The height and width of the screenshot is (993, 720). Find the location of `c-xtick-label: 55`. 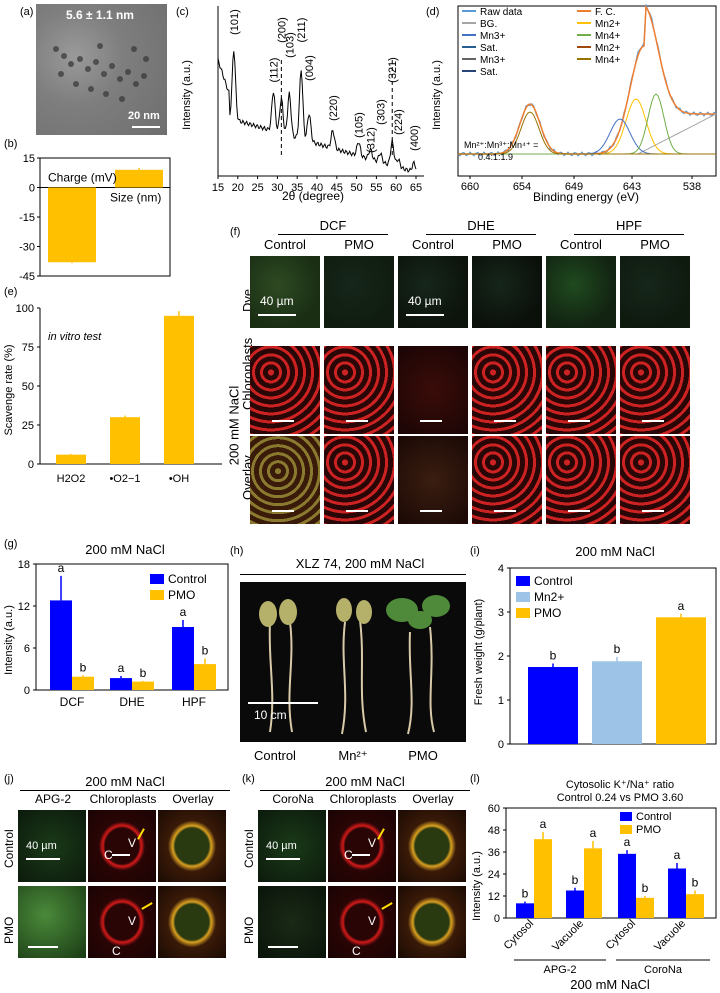

c-xtick-label: 55 is located at coordinates (376, 188).